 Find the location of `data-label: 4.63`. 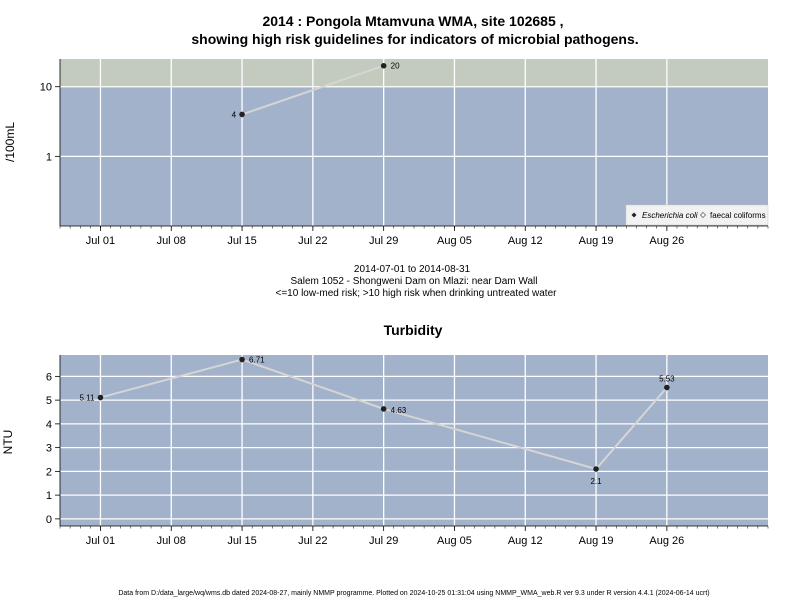

data-label: 4.63 is located at coordinates (399, 410).